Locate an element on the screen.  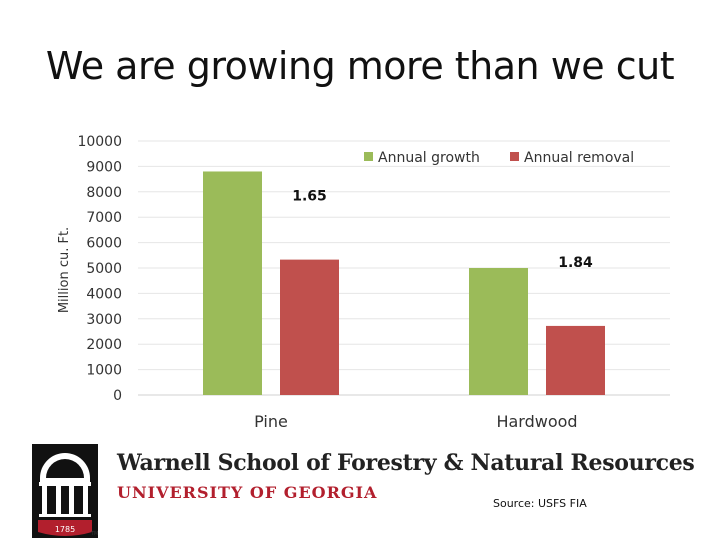
legend-item: Annual removal is located at coordinates (572, 158).